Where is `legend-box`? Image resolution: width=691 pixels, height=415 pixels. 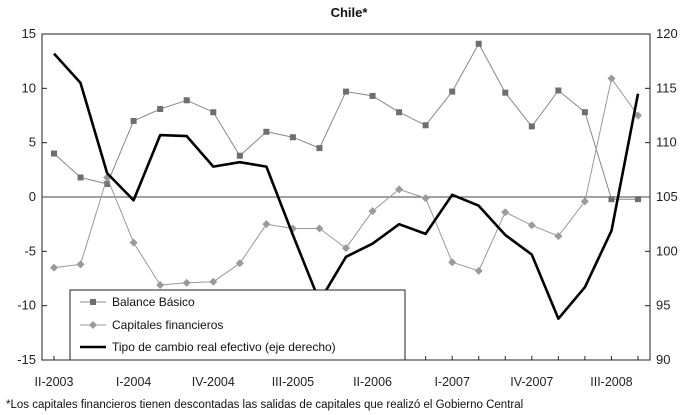
legend-box is located at coordinates (237, 325).